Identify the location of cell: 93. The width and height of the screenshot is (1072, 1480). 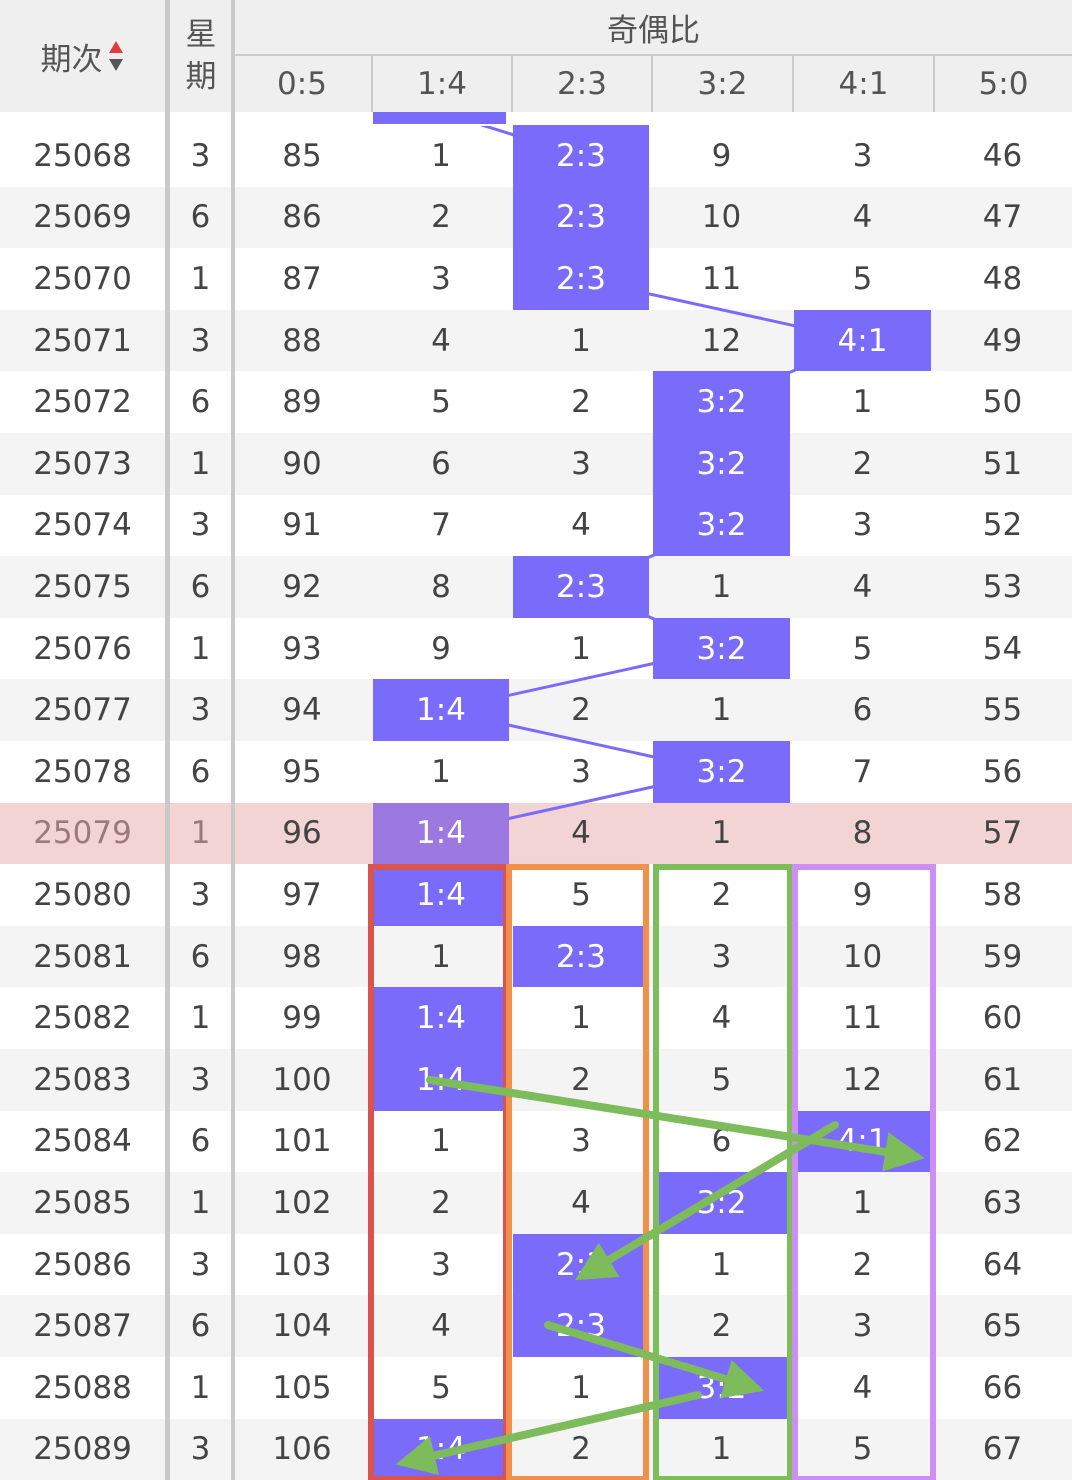
(302, 648).